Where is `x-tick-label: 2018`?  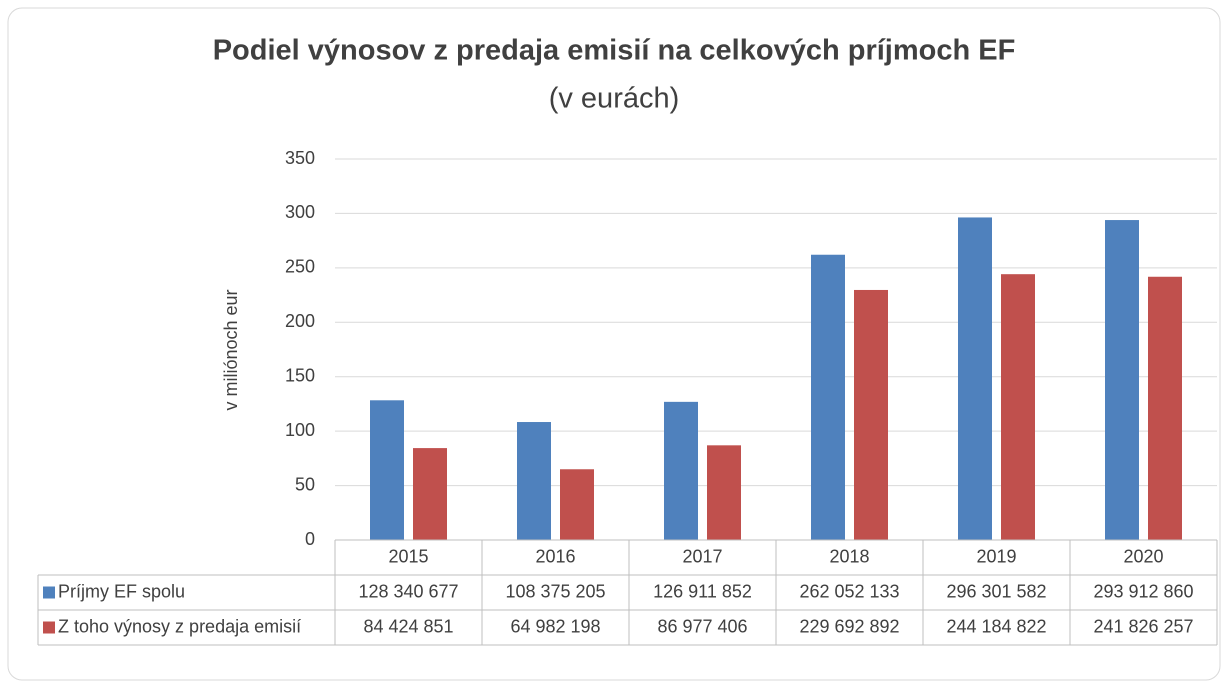 x-tick-label: 2018 is located at coordinates (849, 556).